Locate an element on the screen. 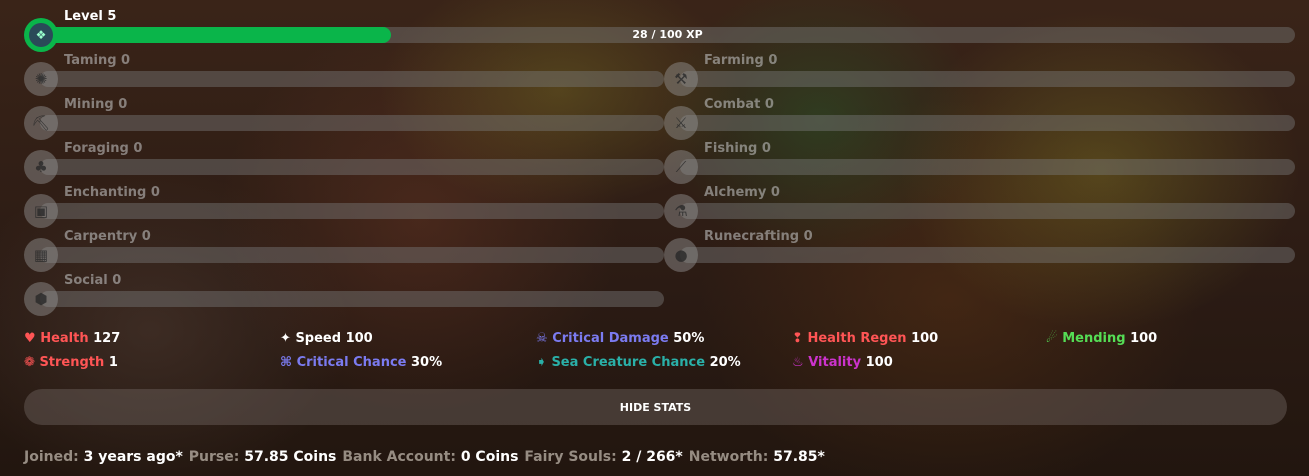  skill-social: ⬢ Social 0 is located at coordinates (344, 294).